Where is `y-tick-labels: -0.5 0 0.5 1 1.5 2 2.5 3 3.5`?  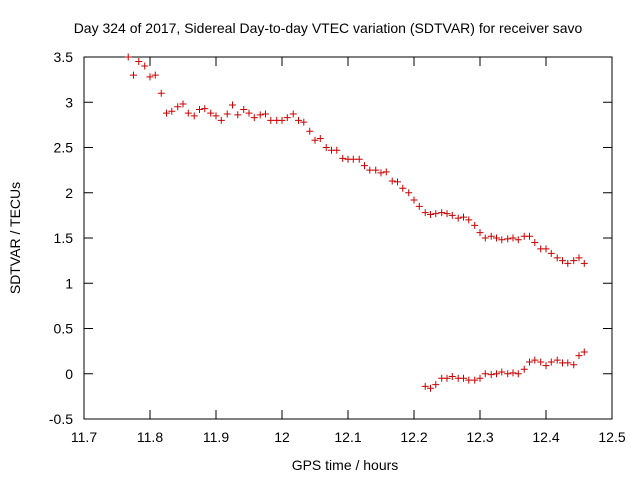 y-tick-labels: -0.5 0 0.5 1 1.5 2 2.5 3 3.5 is located at coordinates (61, 238).